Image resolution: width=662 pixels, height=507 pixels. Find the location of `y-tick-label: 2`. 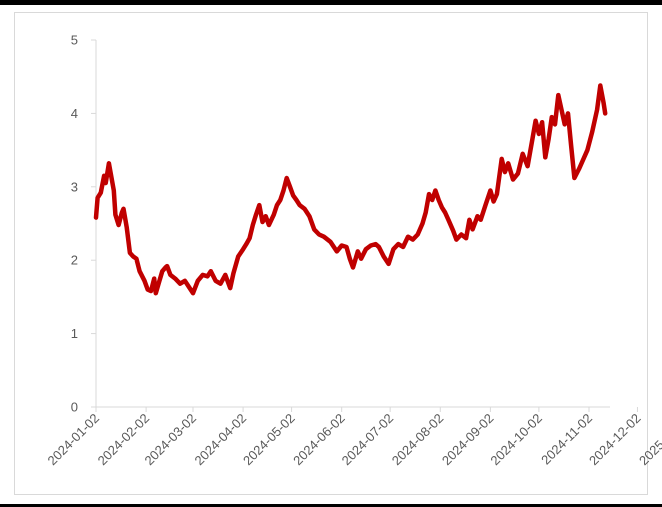

y-tick-label: 2 is located at coordinates (74, 260).